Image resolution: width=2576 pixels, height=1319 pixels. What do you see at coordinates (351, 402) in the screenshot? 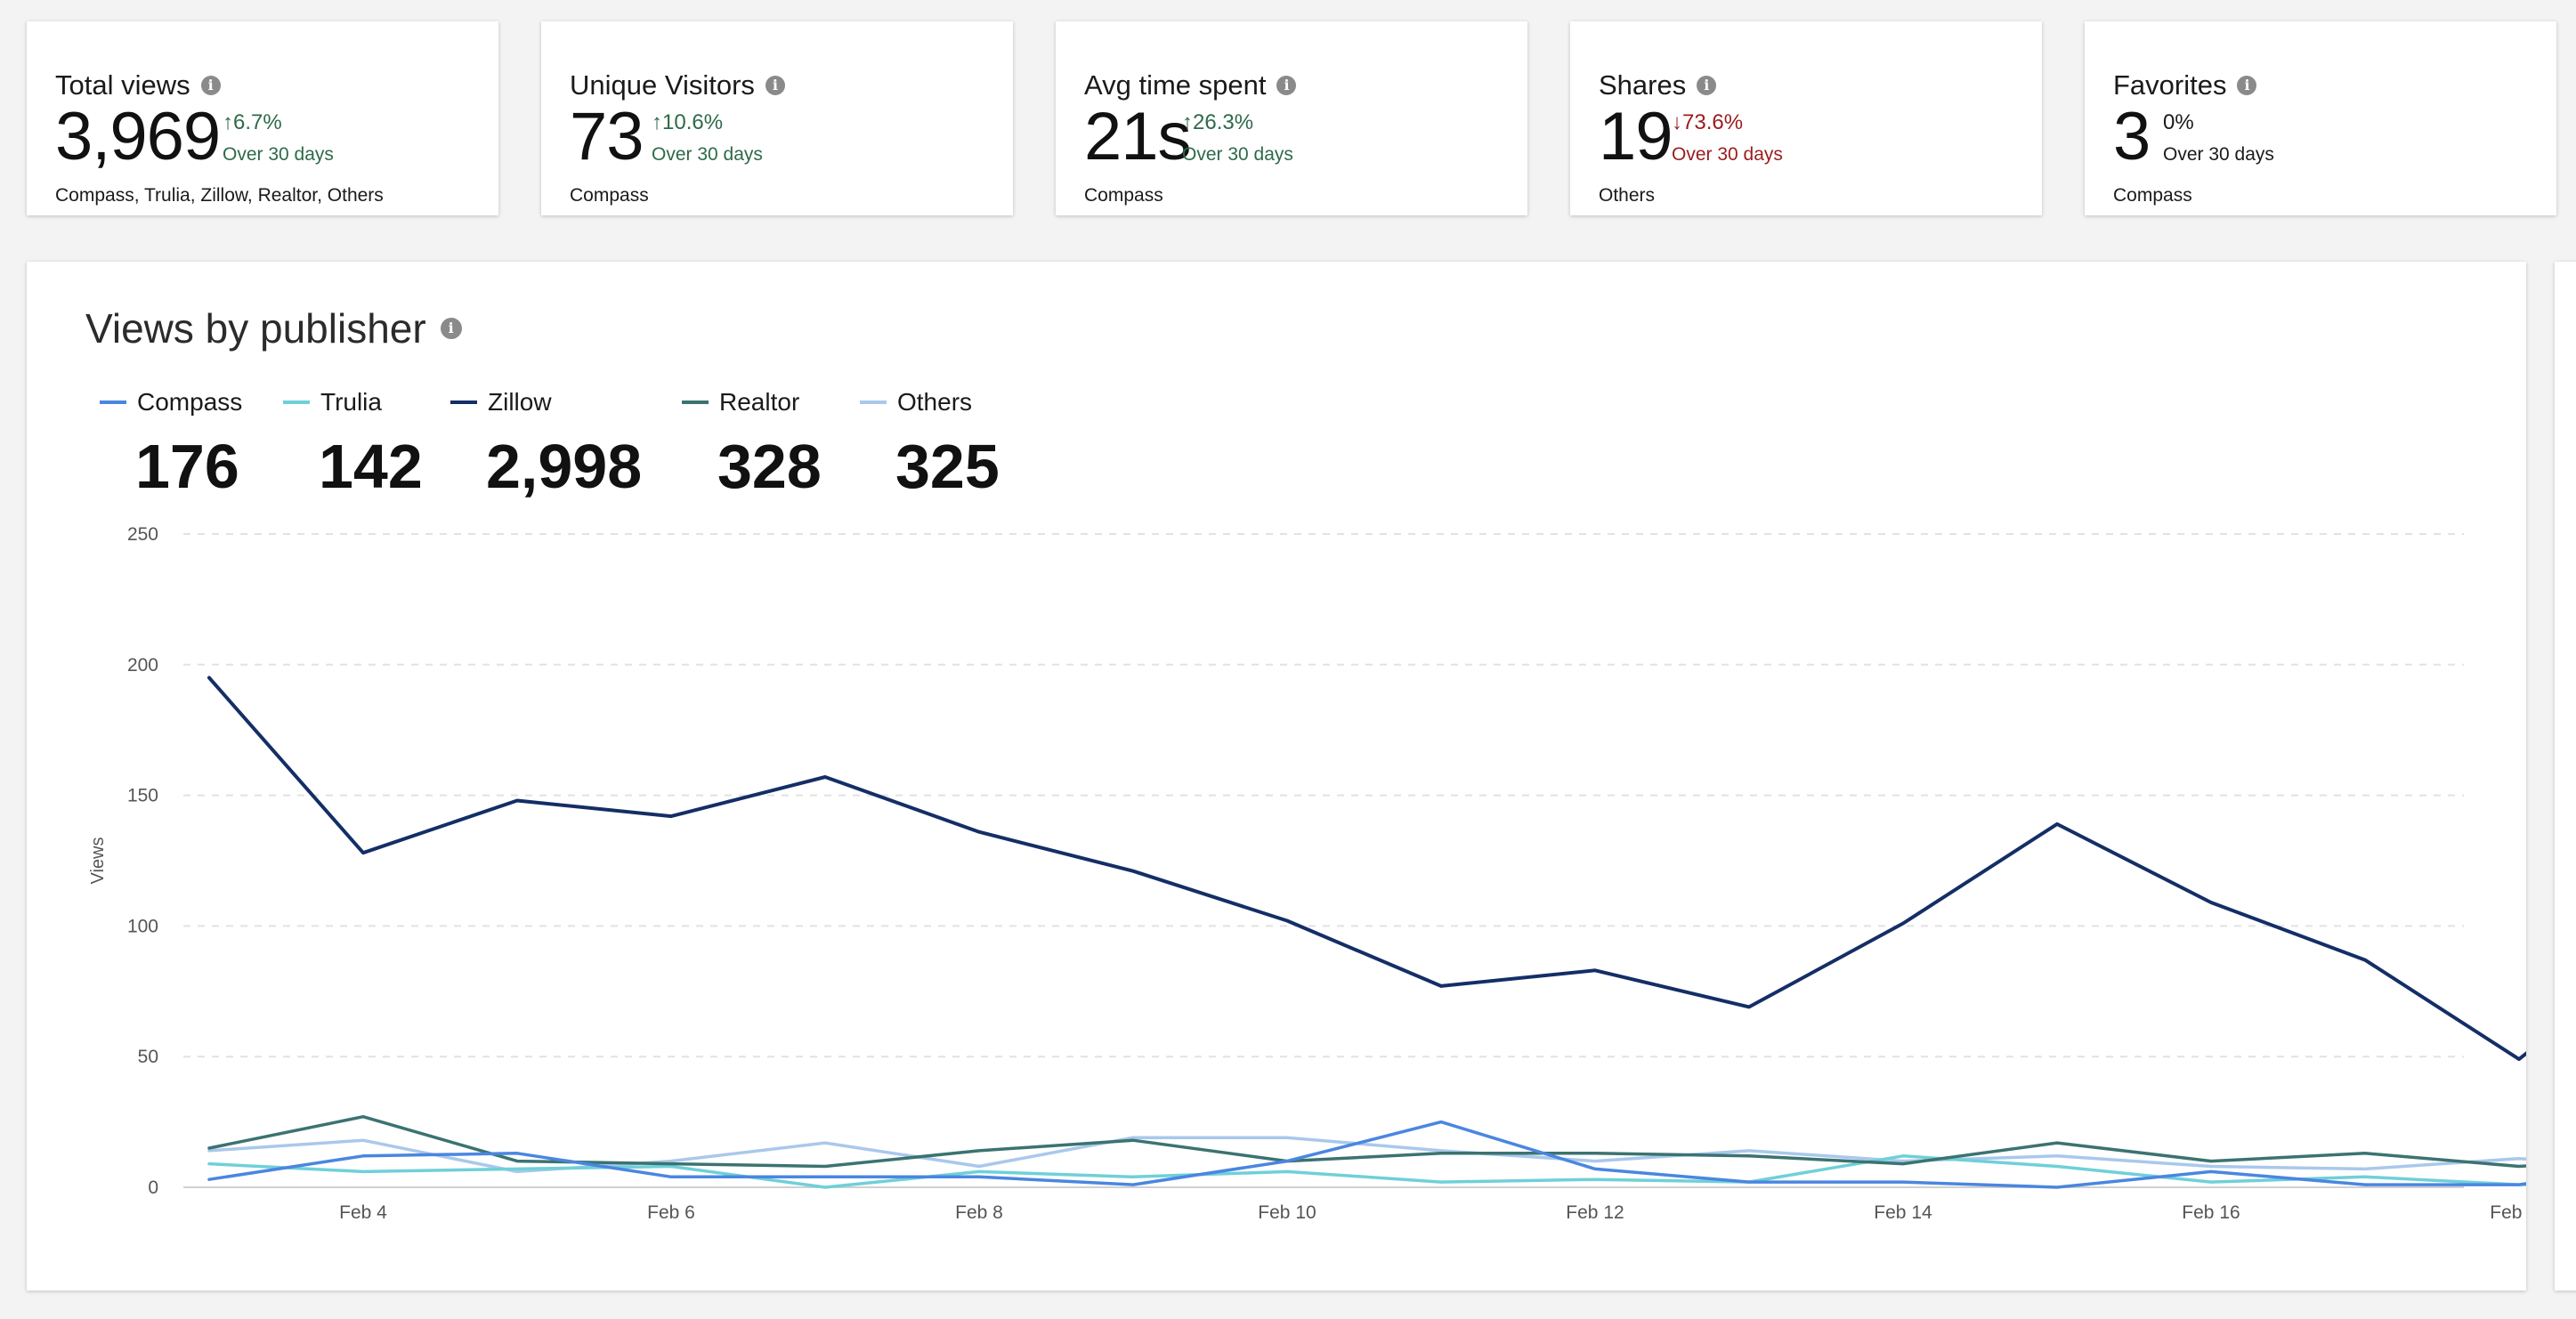
I see `legend-name: Trulia` at bounding box center [351, 402].